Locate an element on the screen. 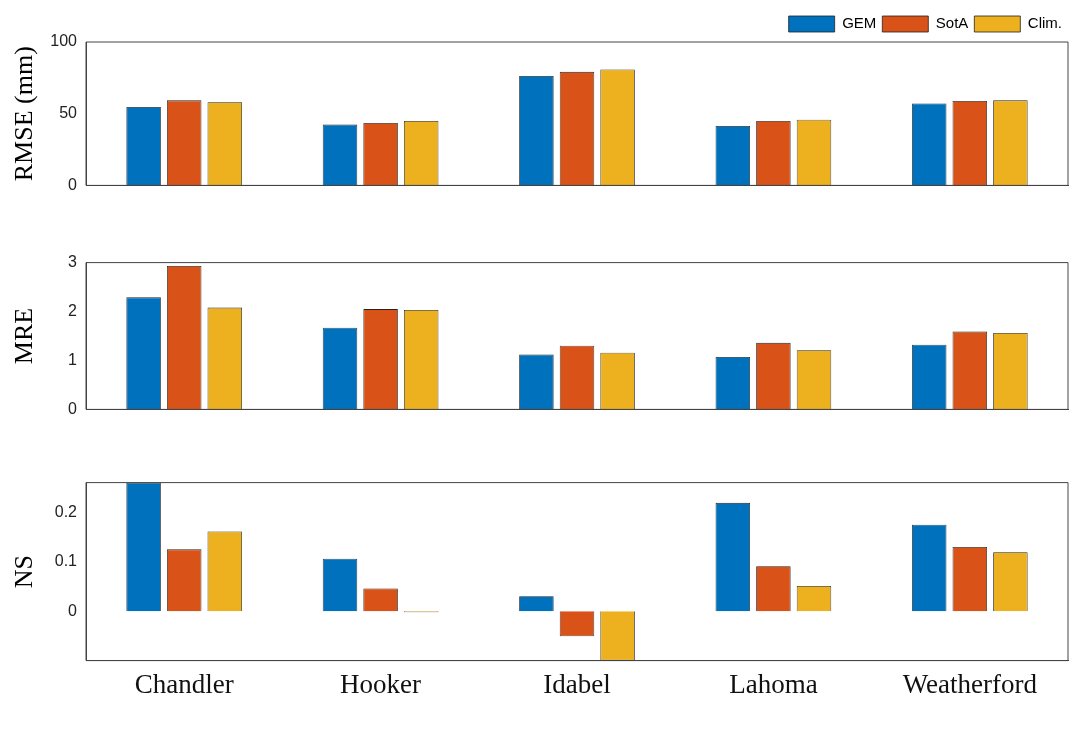 This screenshot has height=749, width=1083. y-axis-title: RMSE (mm) is located at coordinates (24, 114).